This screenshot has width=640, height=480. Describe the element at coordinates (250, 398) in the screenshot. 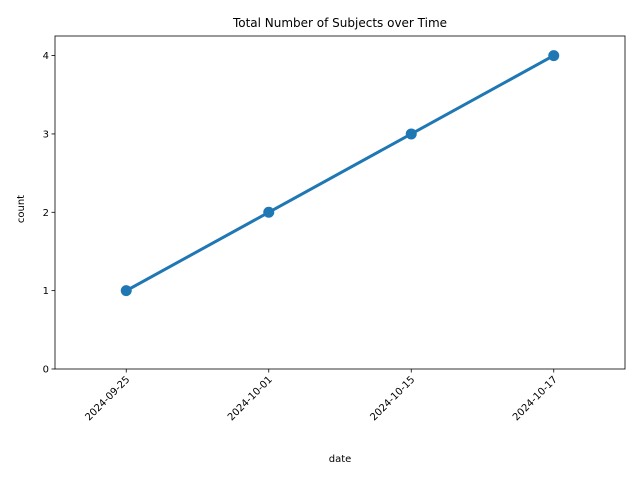

I see `x-tick-label: 2024-10-01` at that location.